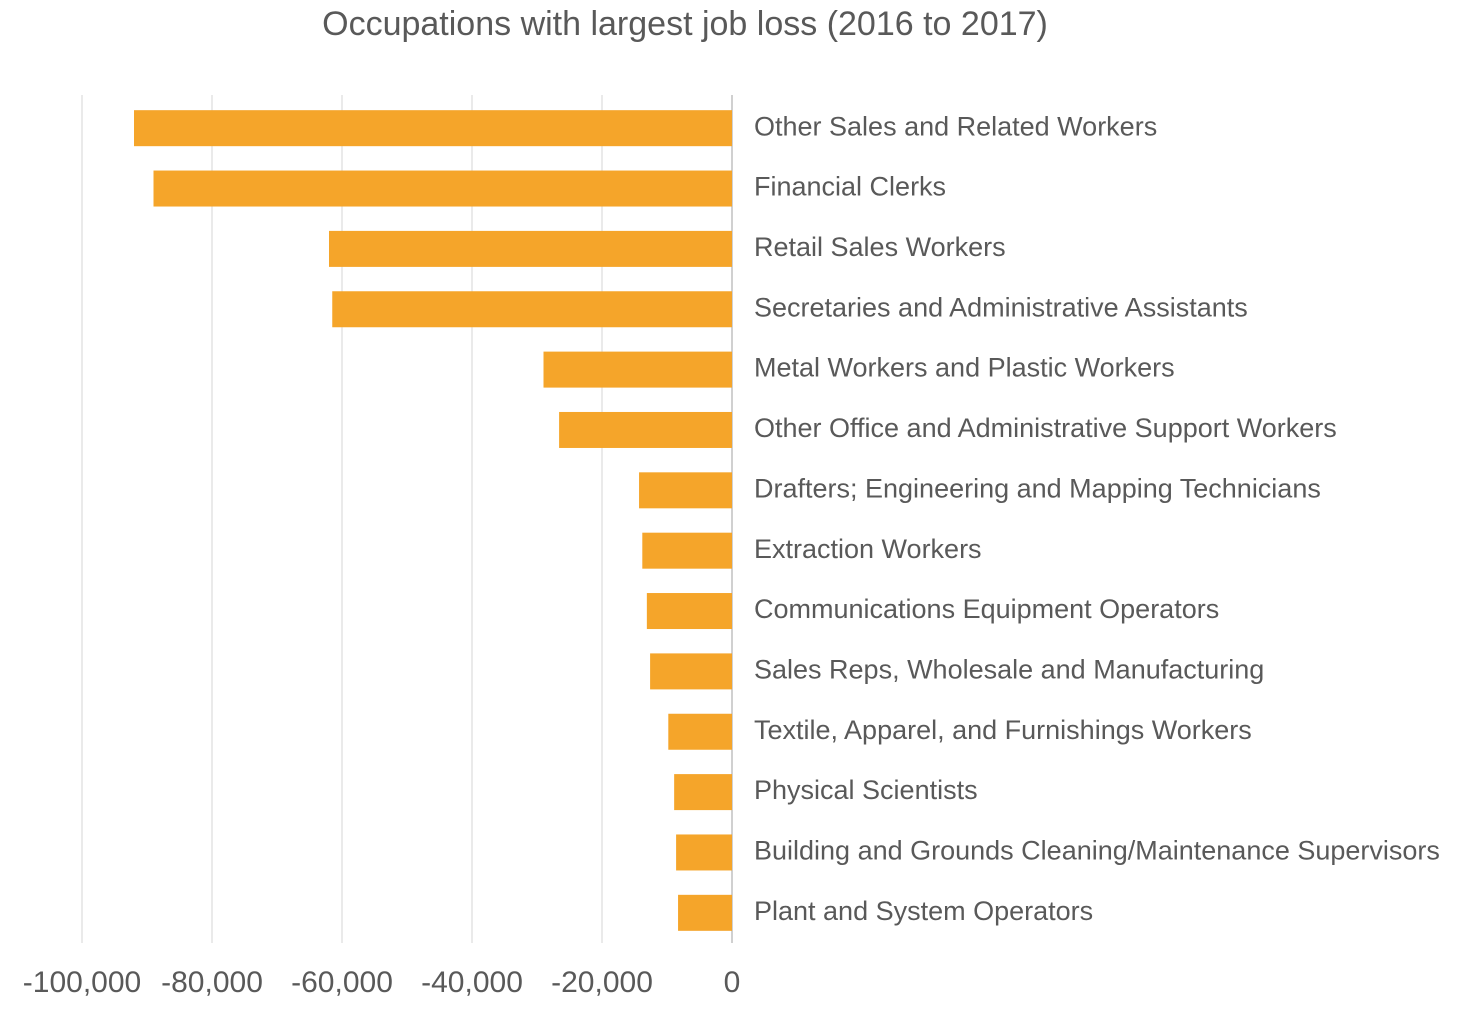  I want to click on y-tick-label: Sales Reps, Wholesale and Manufacturing, so click(1009, 670).